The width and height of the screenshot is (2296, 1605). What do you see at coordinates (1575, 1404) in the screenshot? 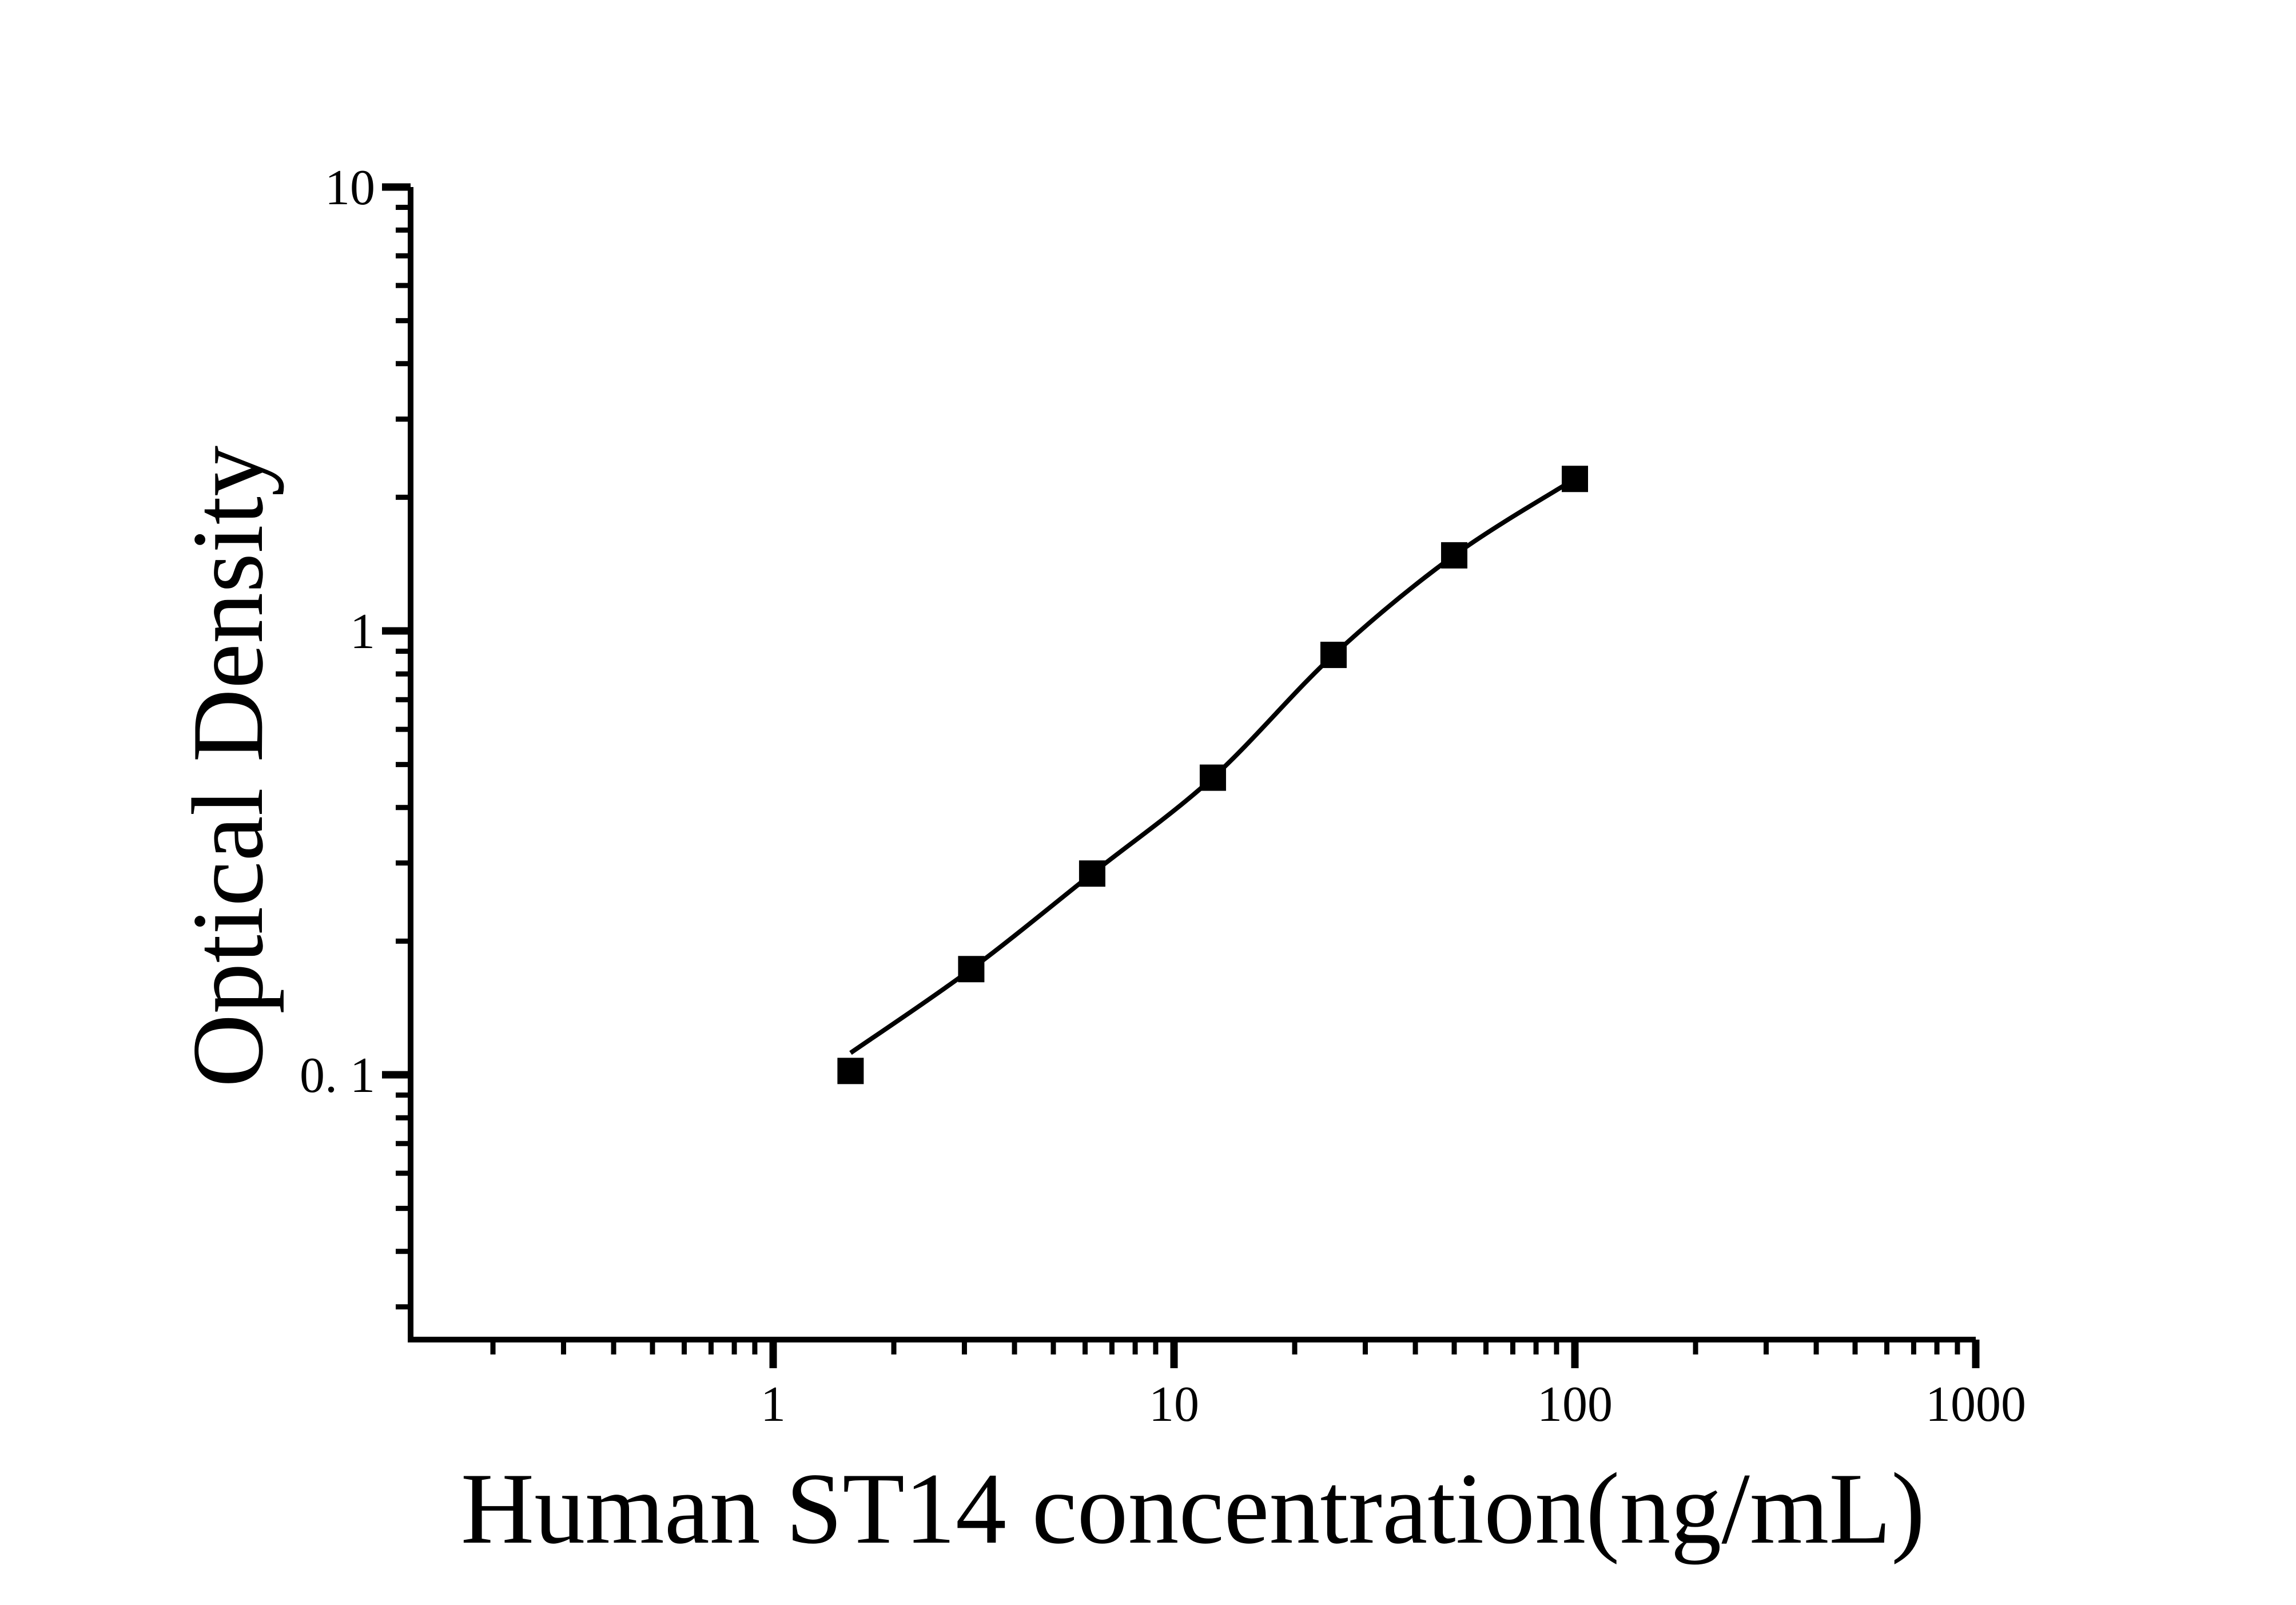
I see `x-tick-label: 100` at bounding box center [1575, 1404].